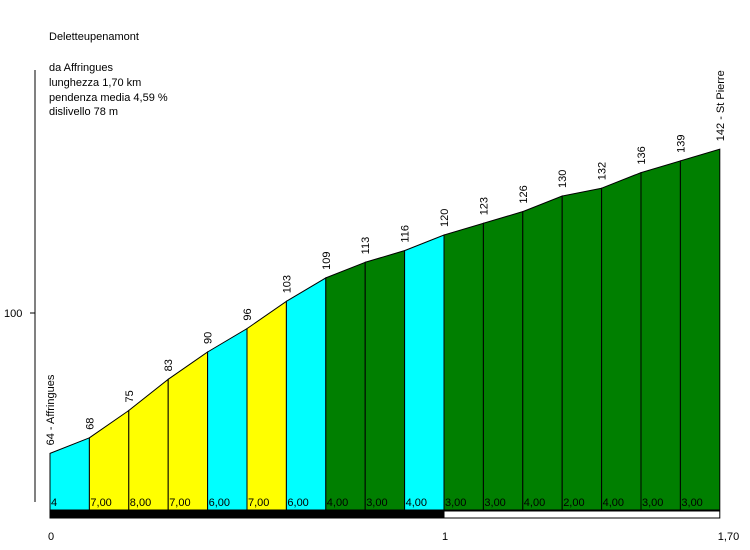  Describe the element at coordinates (248, 314) in the screenshot. I see `elevation-label: 96` at that location.